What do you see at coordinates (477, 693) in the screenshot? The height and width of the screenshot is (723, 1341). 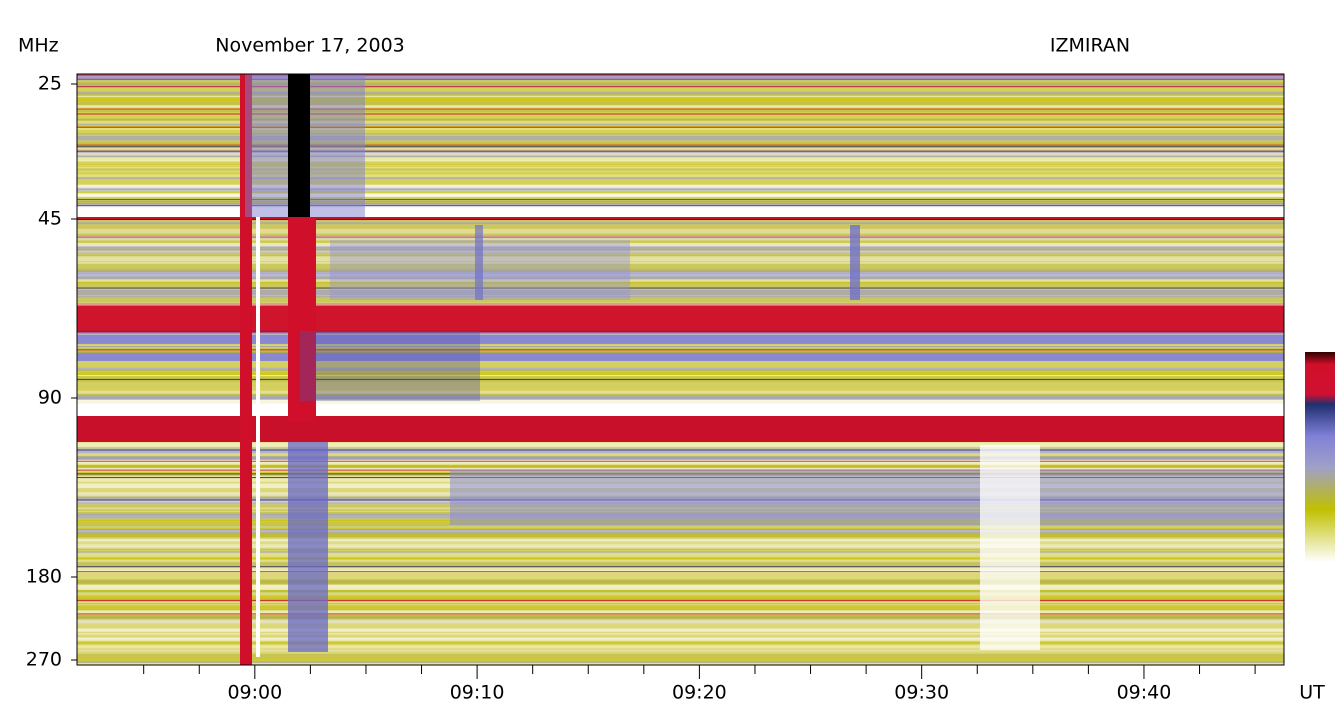 I see `x-tick-label: 09:10` at bounding box center [477, 693].